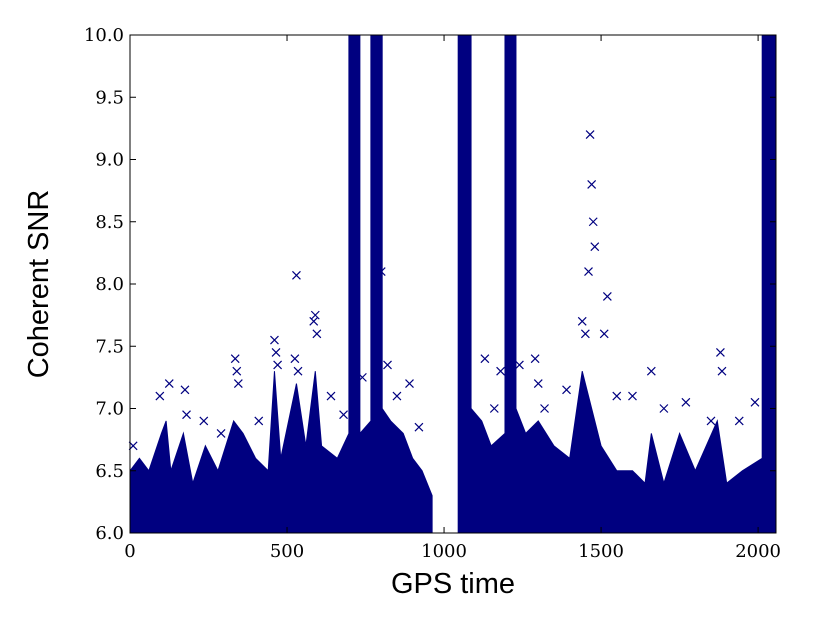 The image size is (830, 625). Describe the element at coordinates (109, 471) in the screenshot. I see `y-tick-label: 6.5` at that location.